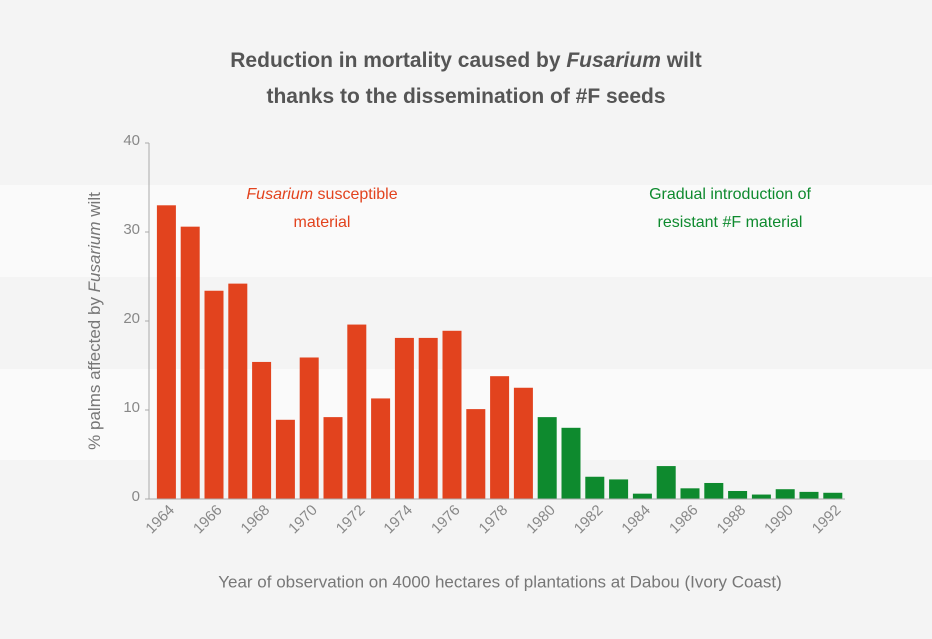 This screenshot has width=932, height=639. I want to click on y-axis-label-part: % palms affected by, so click(94, 373).